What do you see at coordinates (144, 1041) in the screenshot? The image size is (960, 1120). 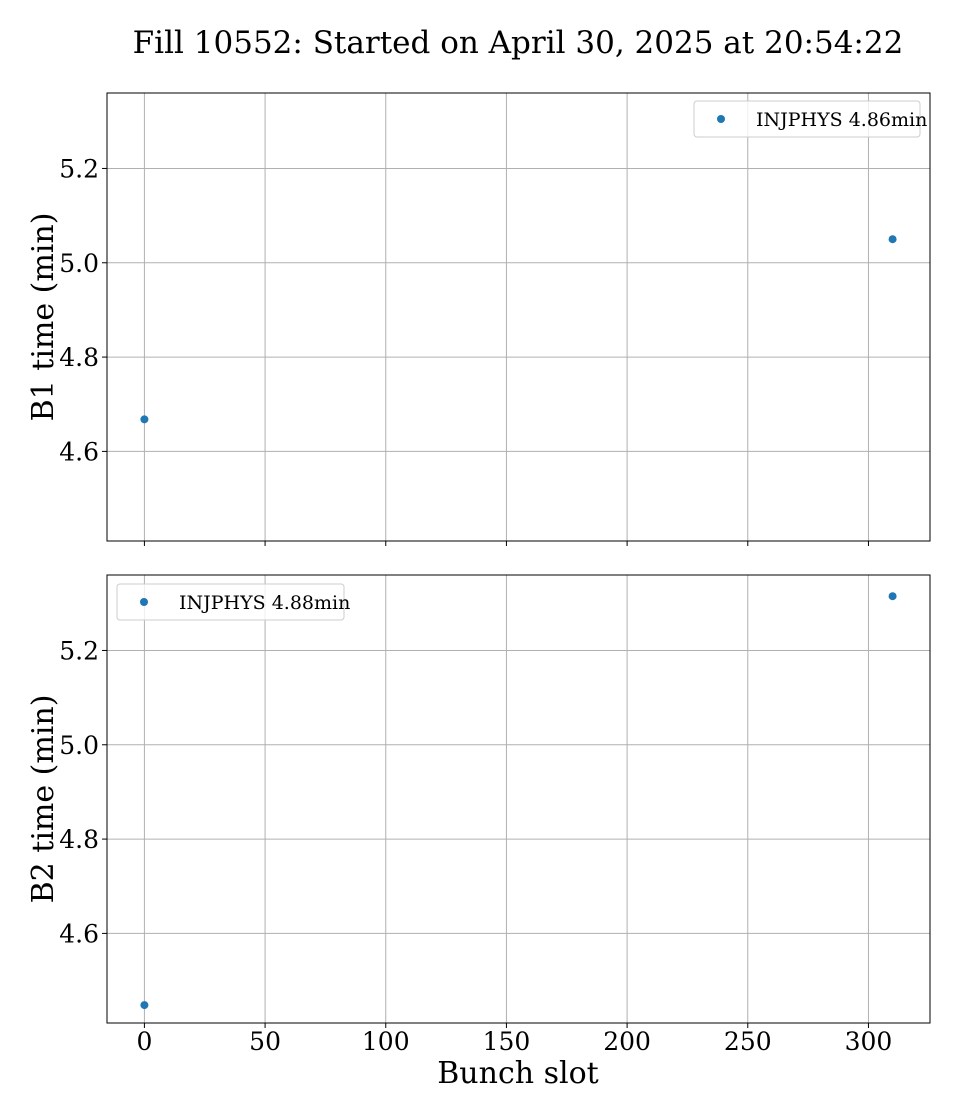 I see `x-tick-label: 0` at bounding box center [144, 1041].